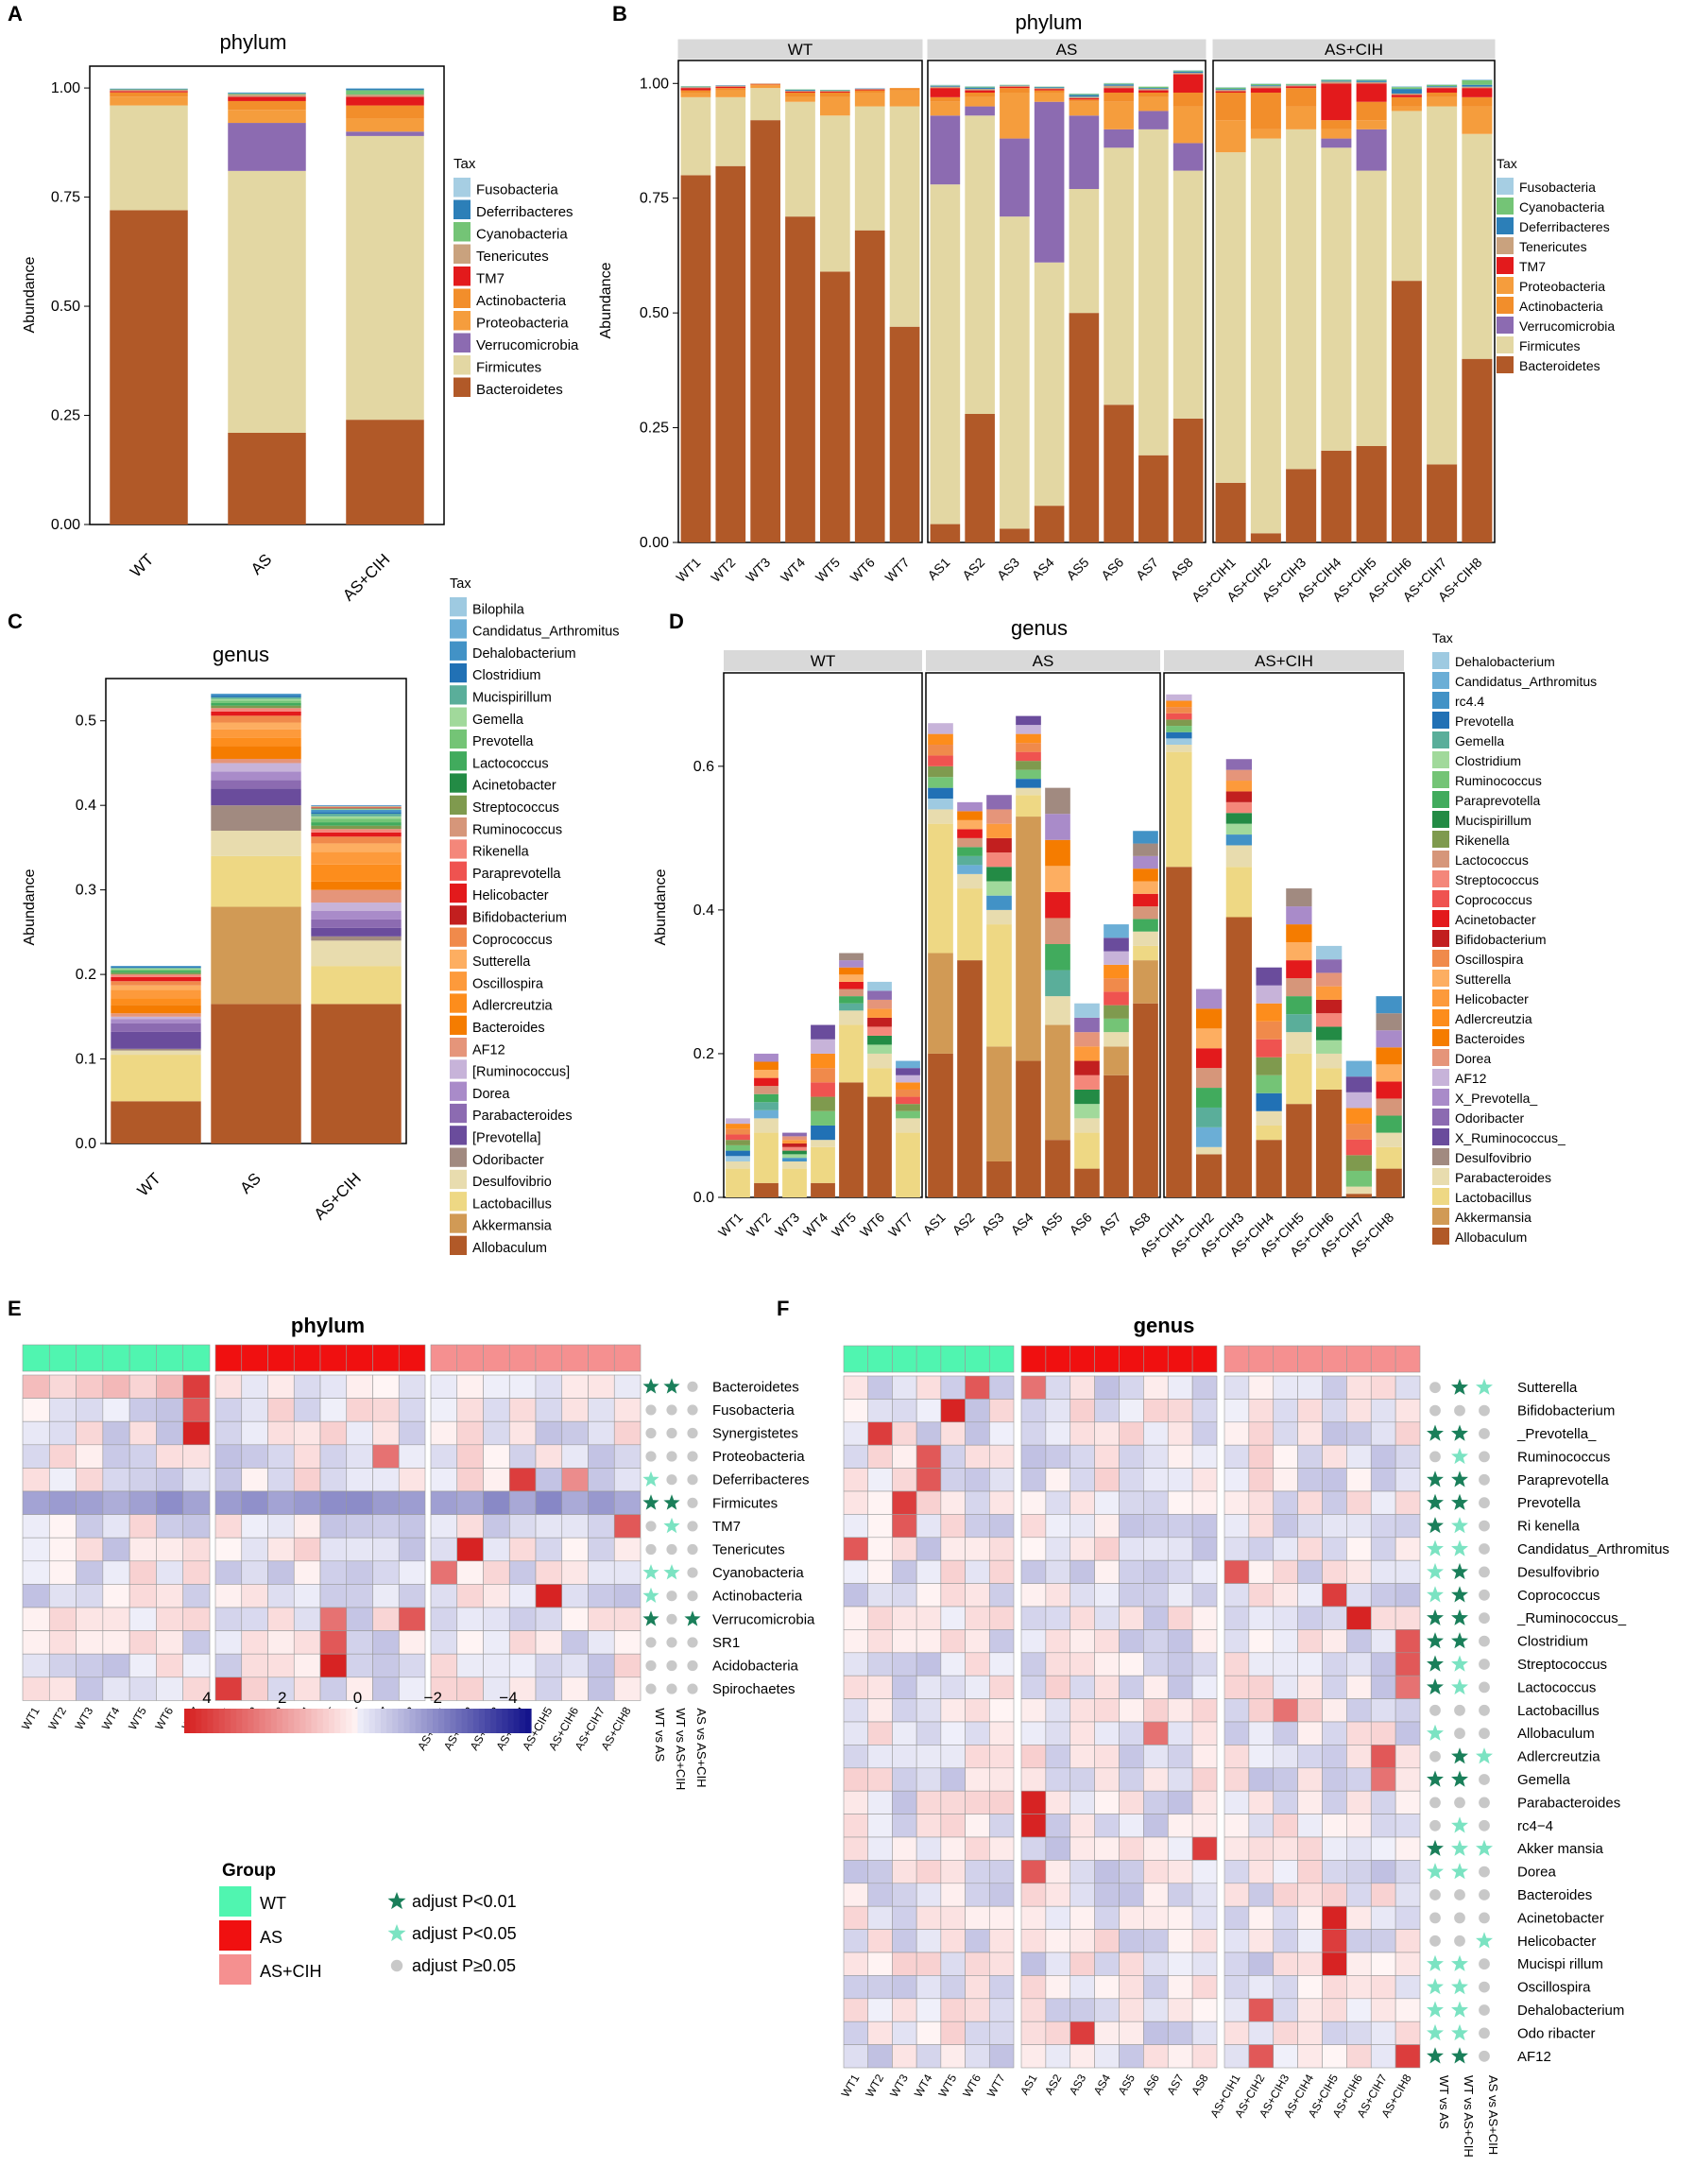  What do you see at coordinates (1147, 569) in the screenshot?
I see `x-tick-label: AS7` at bounding box center [1147, 569].